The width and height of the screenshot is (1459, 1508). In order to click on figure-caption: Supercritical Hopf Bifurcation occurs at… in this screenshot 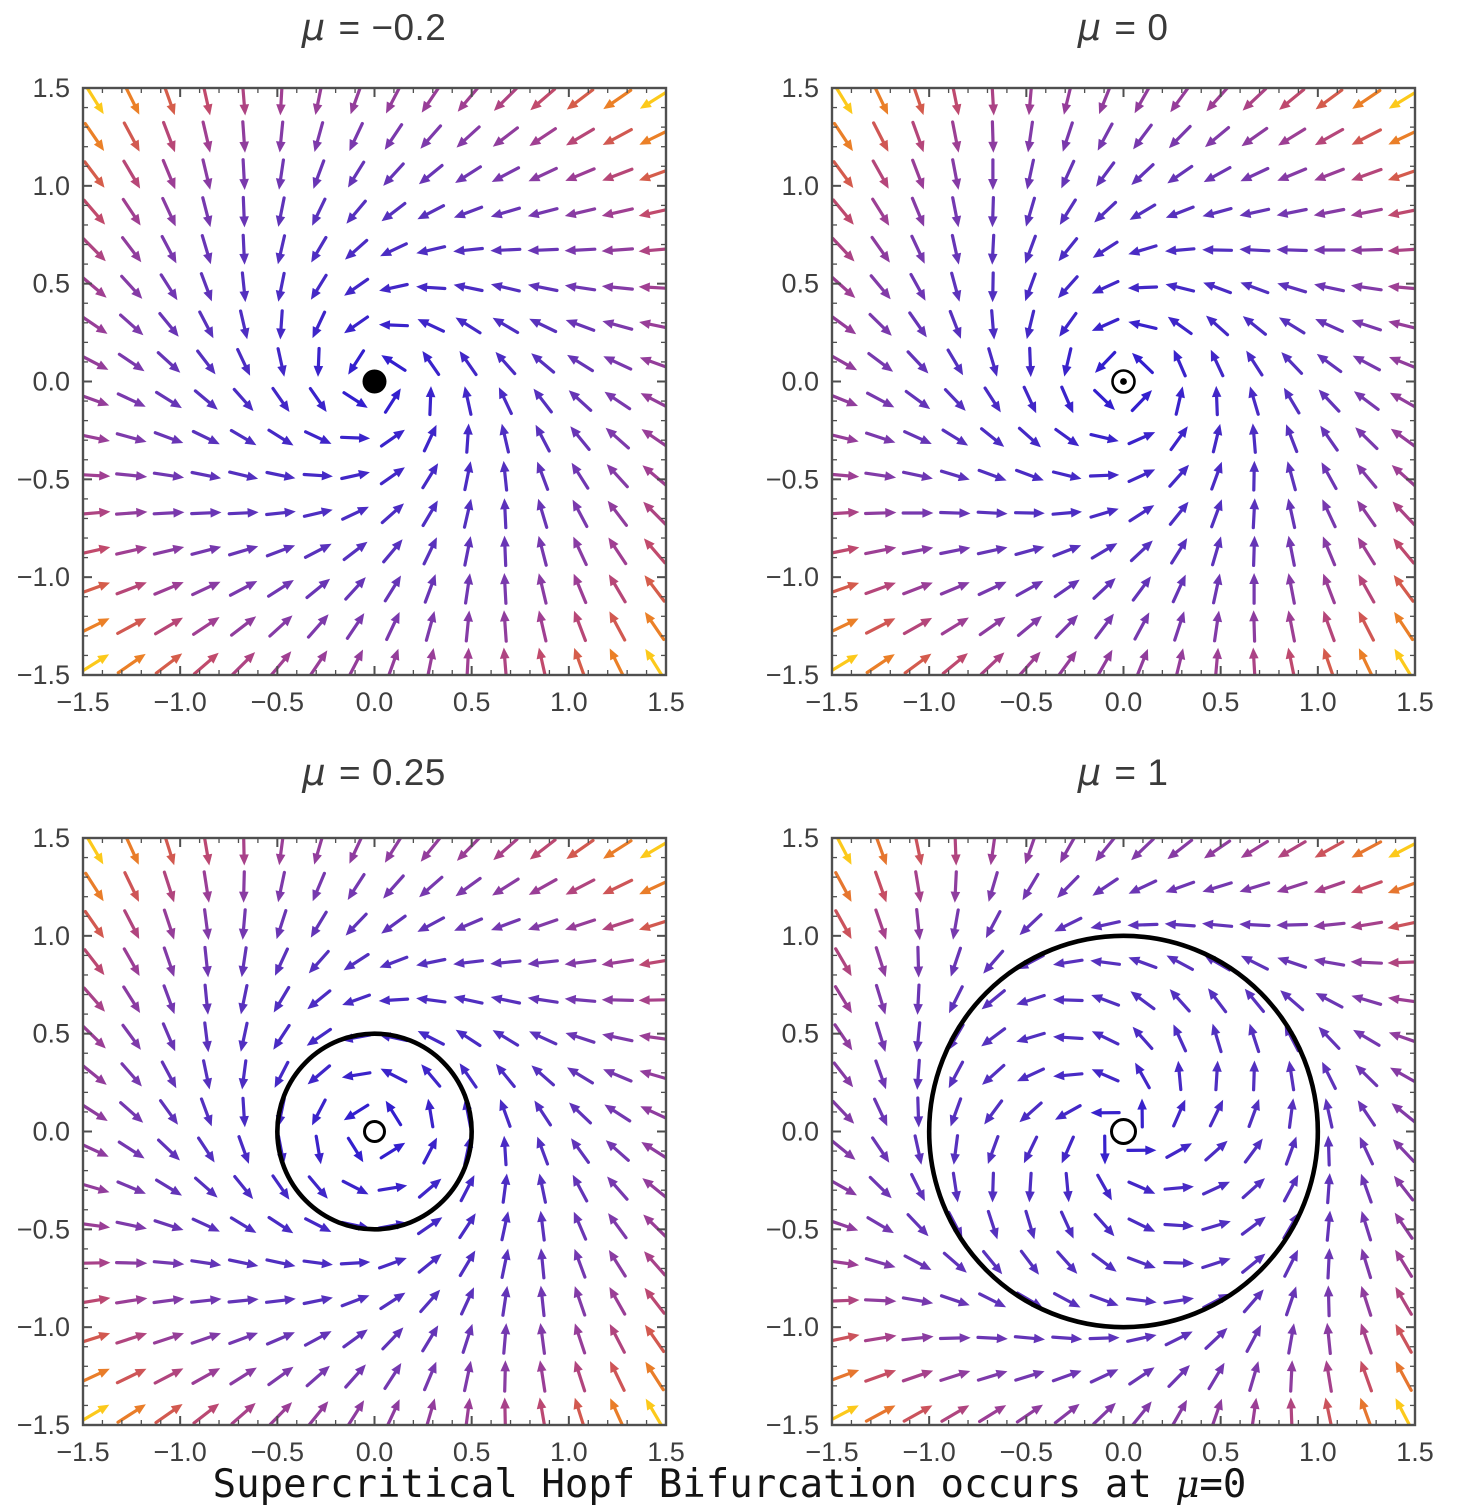, I will do `click(730, 1484)`.